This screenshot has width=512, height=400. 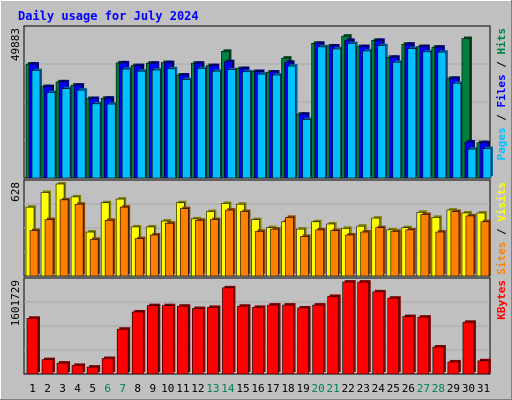 I want to click on day-label-8: 8, so click(x=137, y=388).